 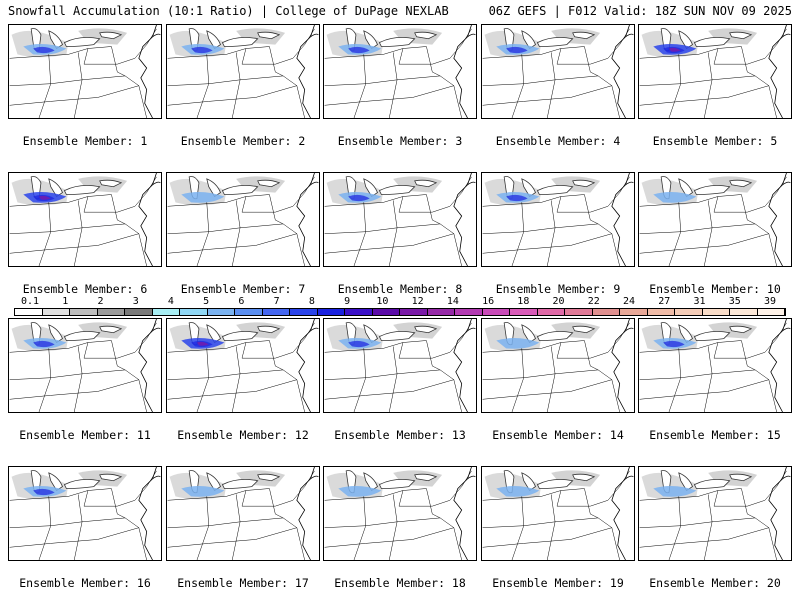 I want to click on ensemble-member-label: Ensemble Member: 16, so click(x=85, y=583).